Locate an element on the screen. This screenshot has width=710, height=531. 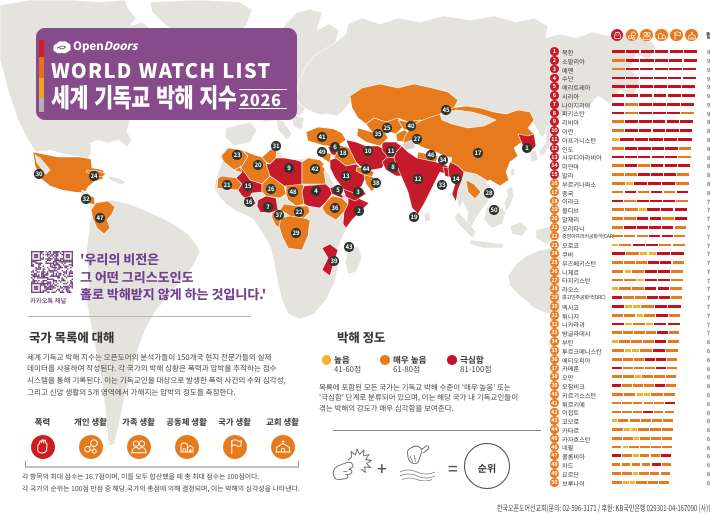
svg-text: 10 is located at coordinates (368, 150).